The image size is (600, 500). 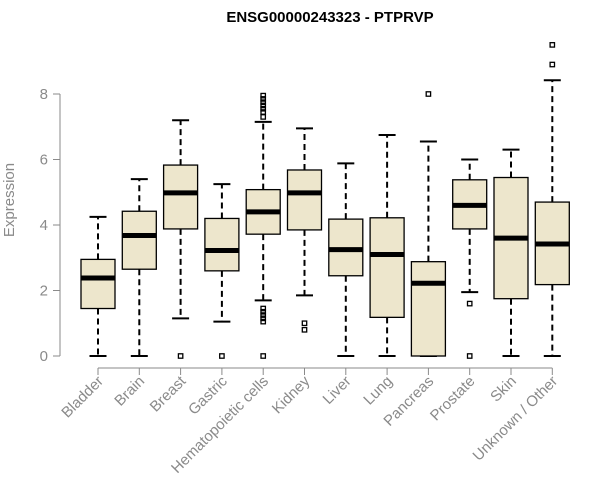 I want to click on y-ticks: 0 2 4 6 8, so click(x=50, y=225).